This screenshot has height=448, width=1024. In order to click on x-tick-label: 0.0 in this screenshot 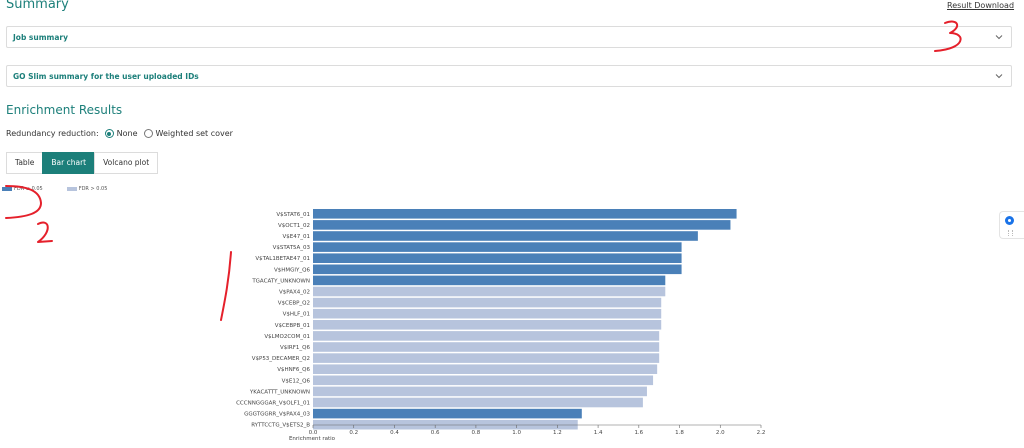, I will do `click(313, 433)`.